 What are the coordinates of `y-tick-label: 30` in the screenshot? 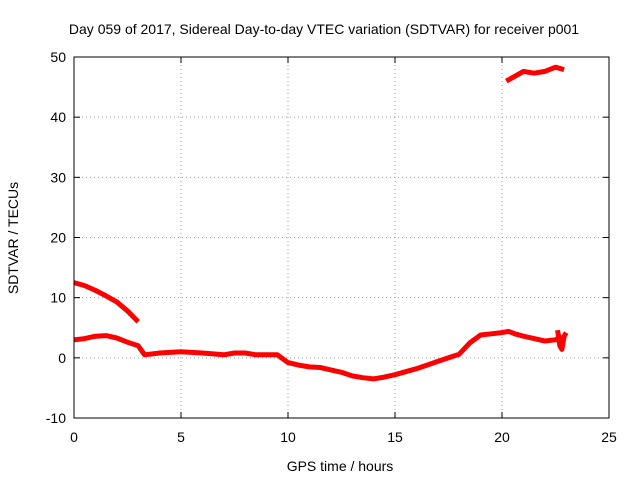 It's located at (58, 177).